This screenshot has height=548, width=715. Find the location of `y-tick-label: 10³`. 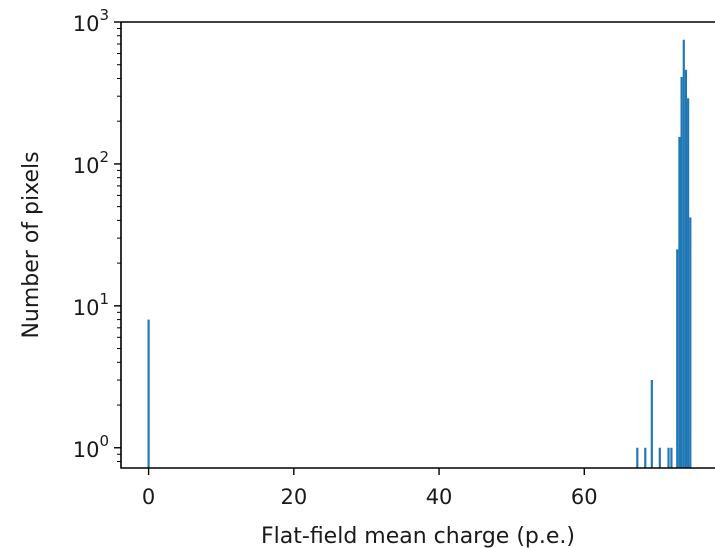

y-tick-label: 10³ is located at coordinates (91, 21).